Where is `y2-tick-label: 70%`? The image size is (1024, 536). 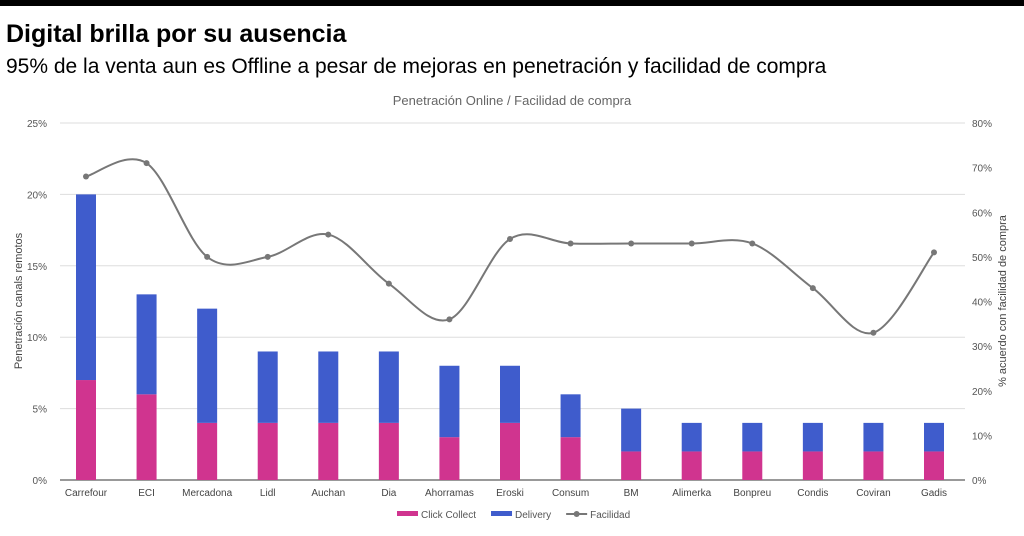 y2-tick-label: 70% is located at coordinates (982, 169).